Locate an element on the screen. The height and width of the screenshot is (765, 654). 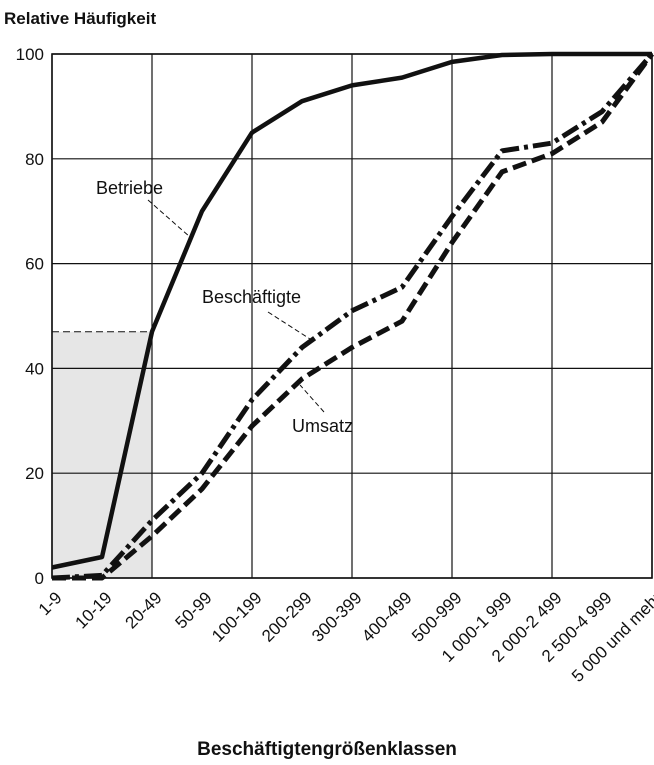
series-annotations: Betriebe Beschäftigte Umsatz is located at coordinates (224, 307).